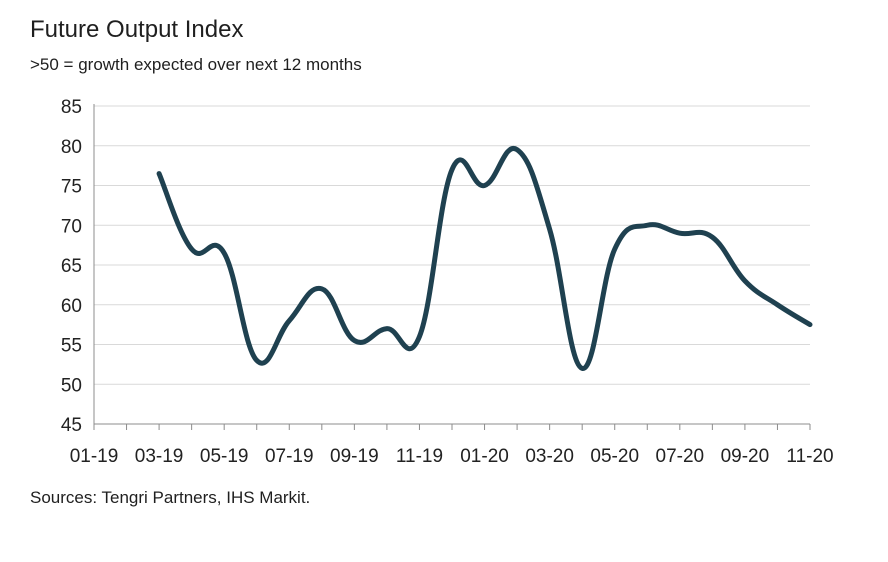  Describe the element at coordinates (137, 29) in the screenshot. I see `chart-title: Future Output Index` at that location.